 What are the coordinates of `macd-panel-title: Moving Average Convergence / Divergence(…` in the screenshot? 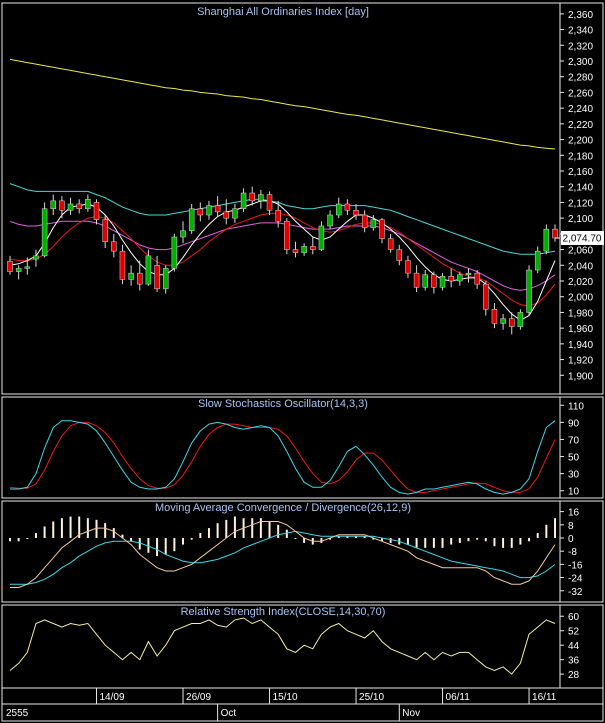 It's located at (283, 508).